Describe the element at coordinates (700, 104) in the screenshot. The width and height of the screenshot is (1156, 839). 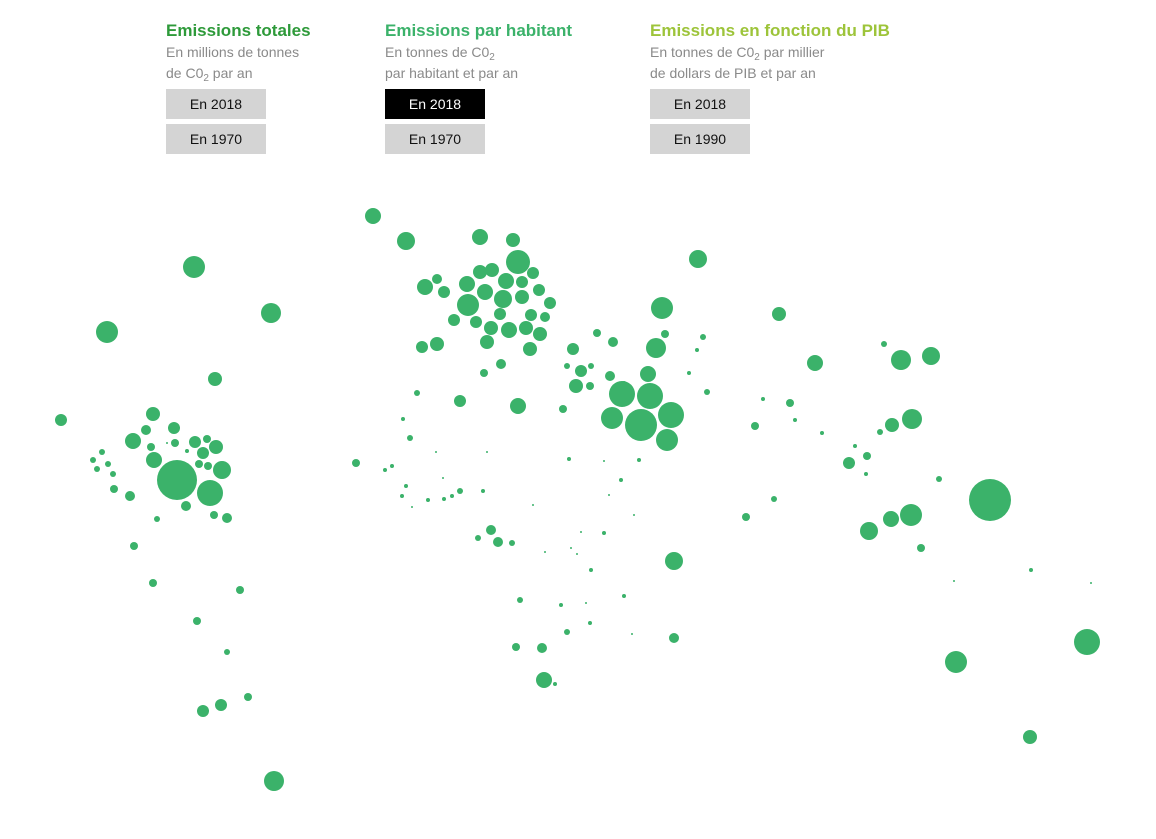
I see `gdp-2018-button: En 2018` at that location.